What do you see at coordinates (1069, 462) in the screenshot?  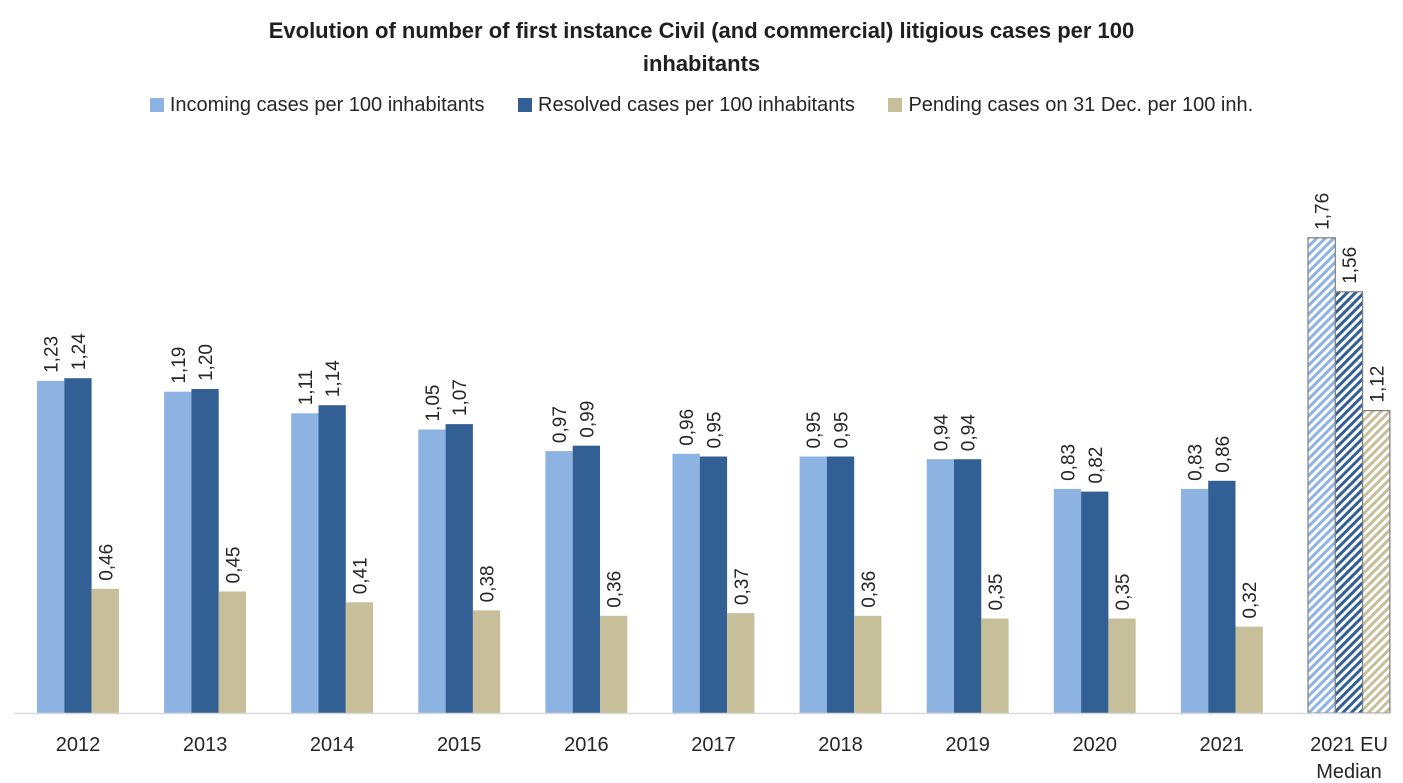 I see `value-label-2020-series-1: 0,83` at bounding box center [1069, 462].